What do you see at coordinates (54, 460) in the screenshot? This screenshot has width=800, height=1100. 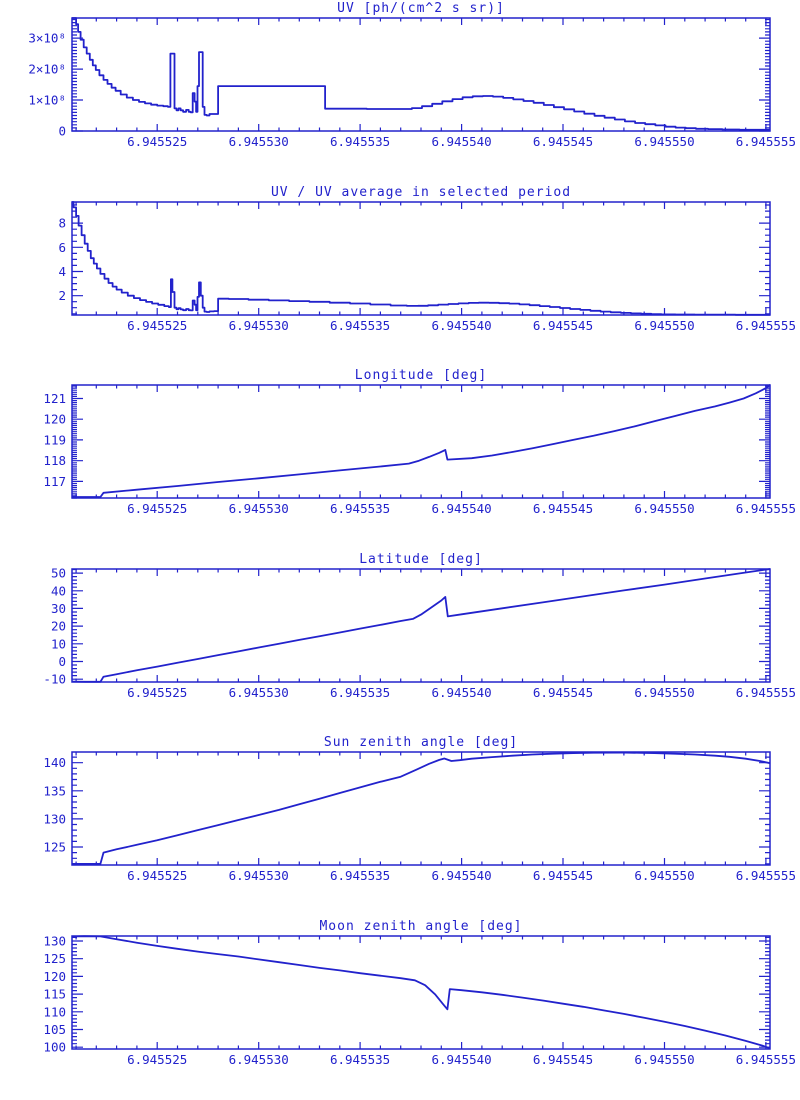 I see `y-tick-label: 118` at bounding box center [54, 460].